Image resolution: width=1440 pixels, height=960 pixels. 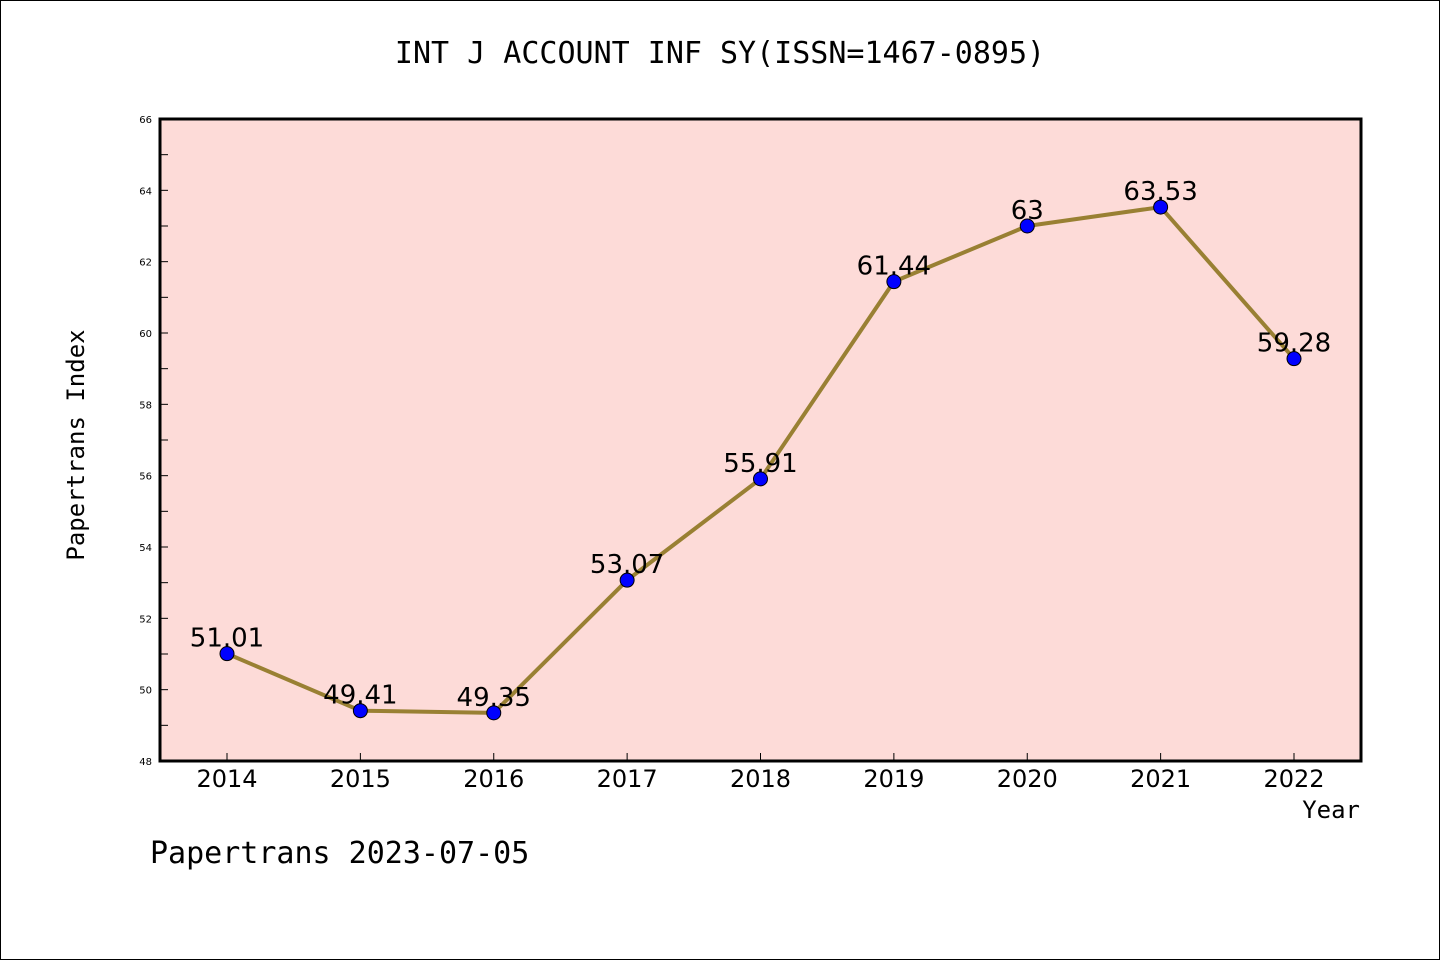 I want to click on data-label: 51.01, so click(x=227, y=639).